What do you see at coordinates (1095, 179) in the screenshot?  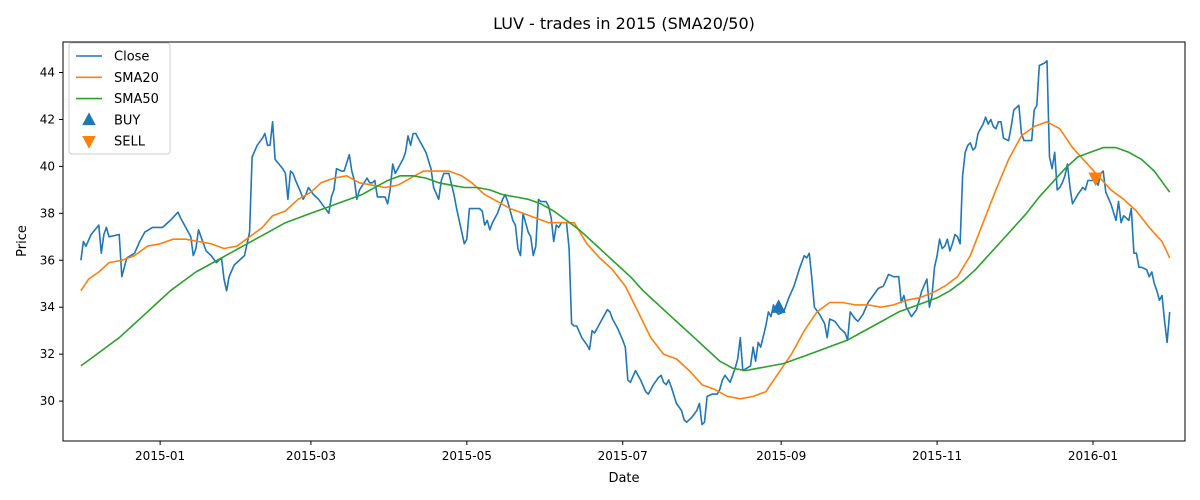 I see `sell-marker` at bounding box center [1095, 179].